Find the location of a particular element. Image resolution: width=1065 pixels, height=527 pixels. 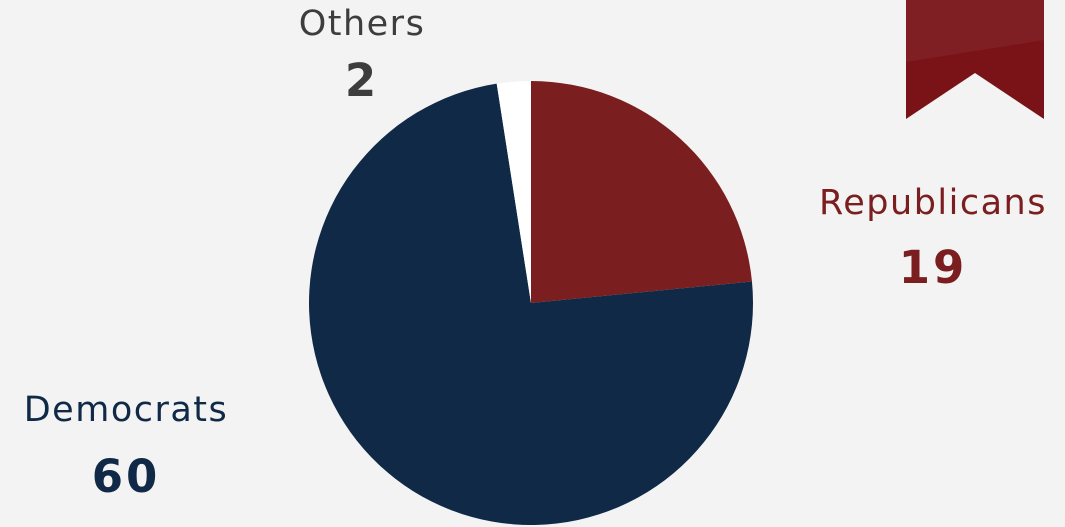

slice-others is located at coordinates (513, 192).